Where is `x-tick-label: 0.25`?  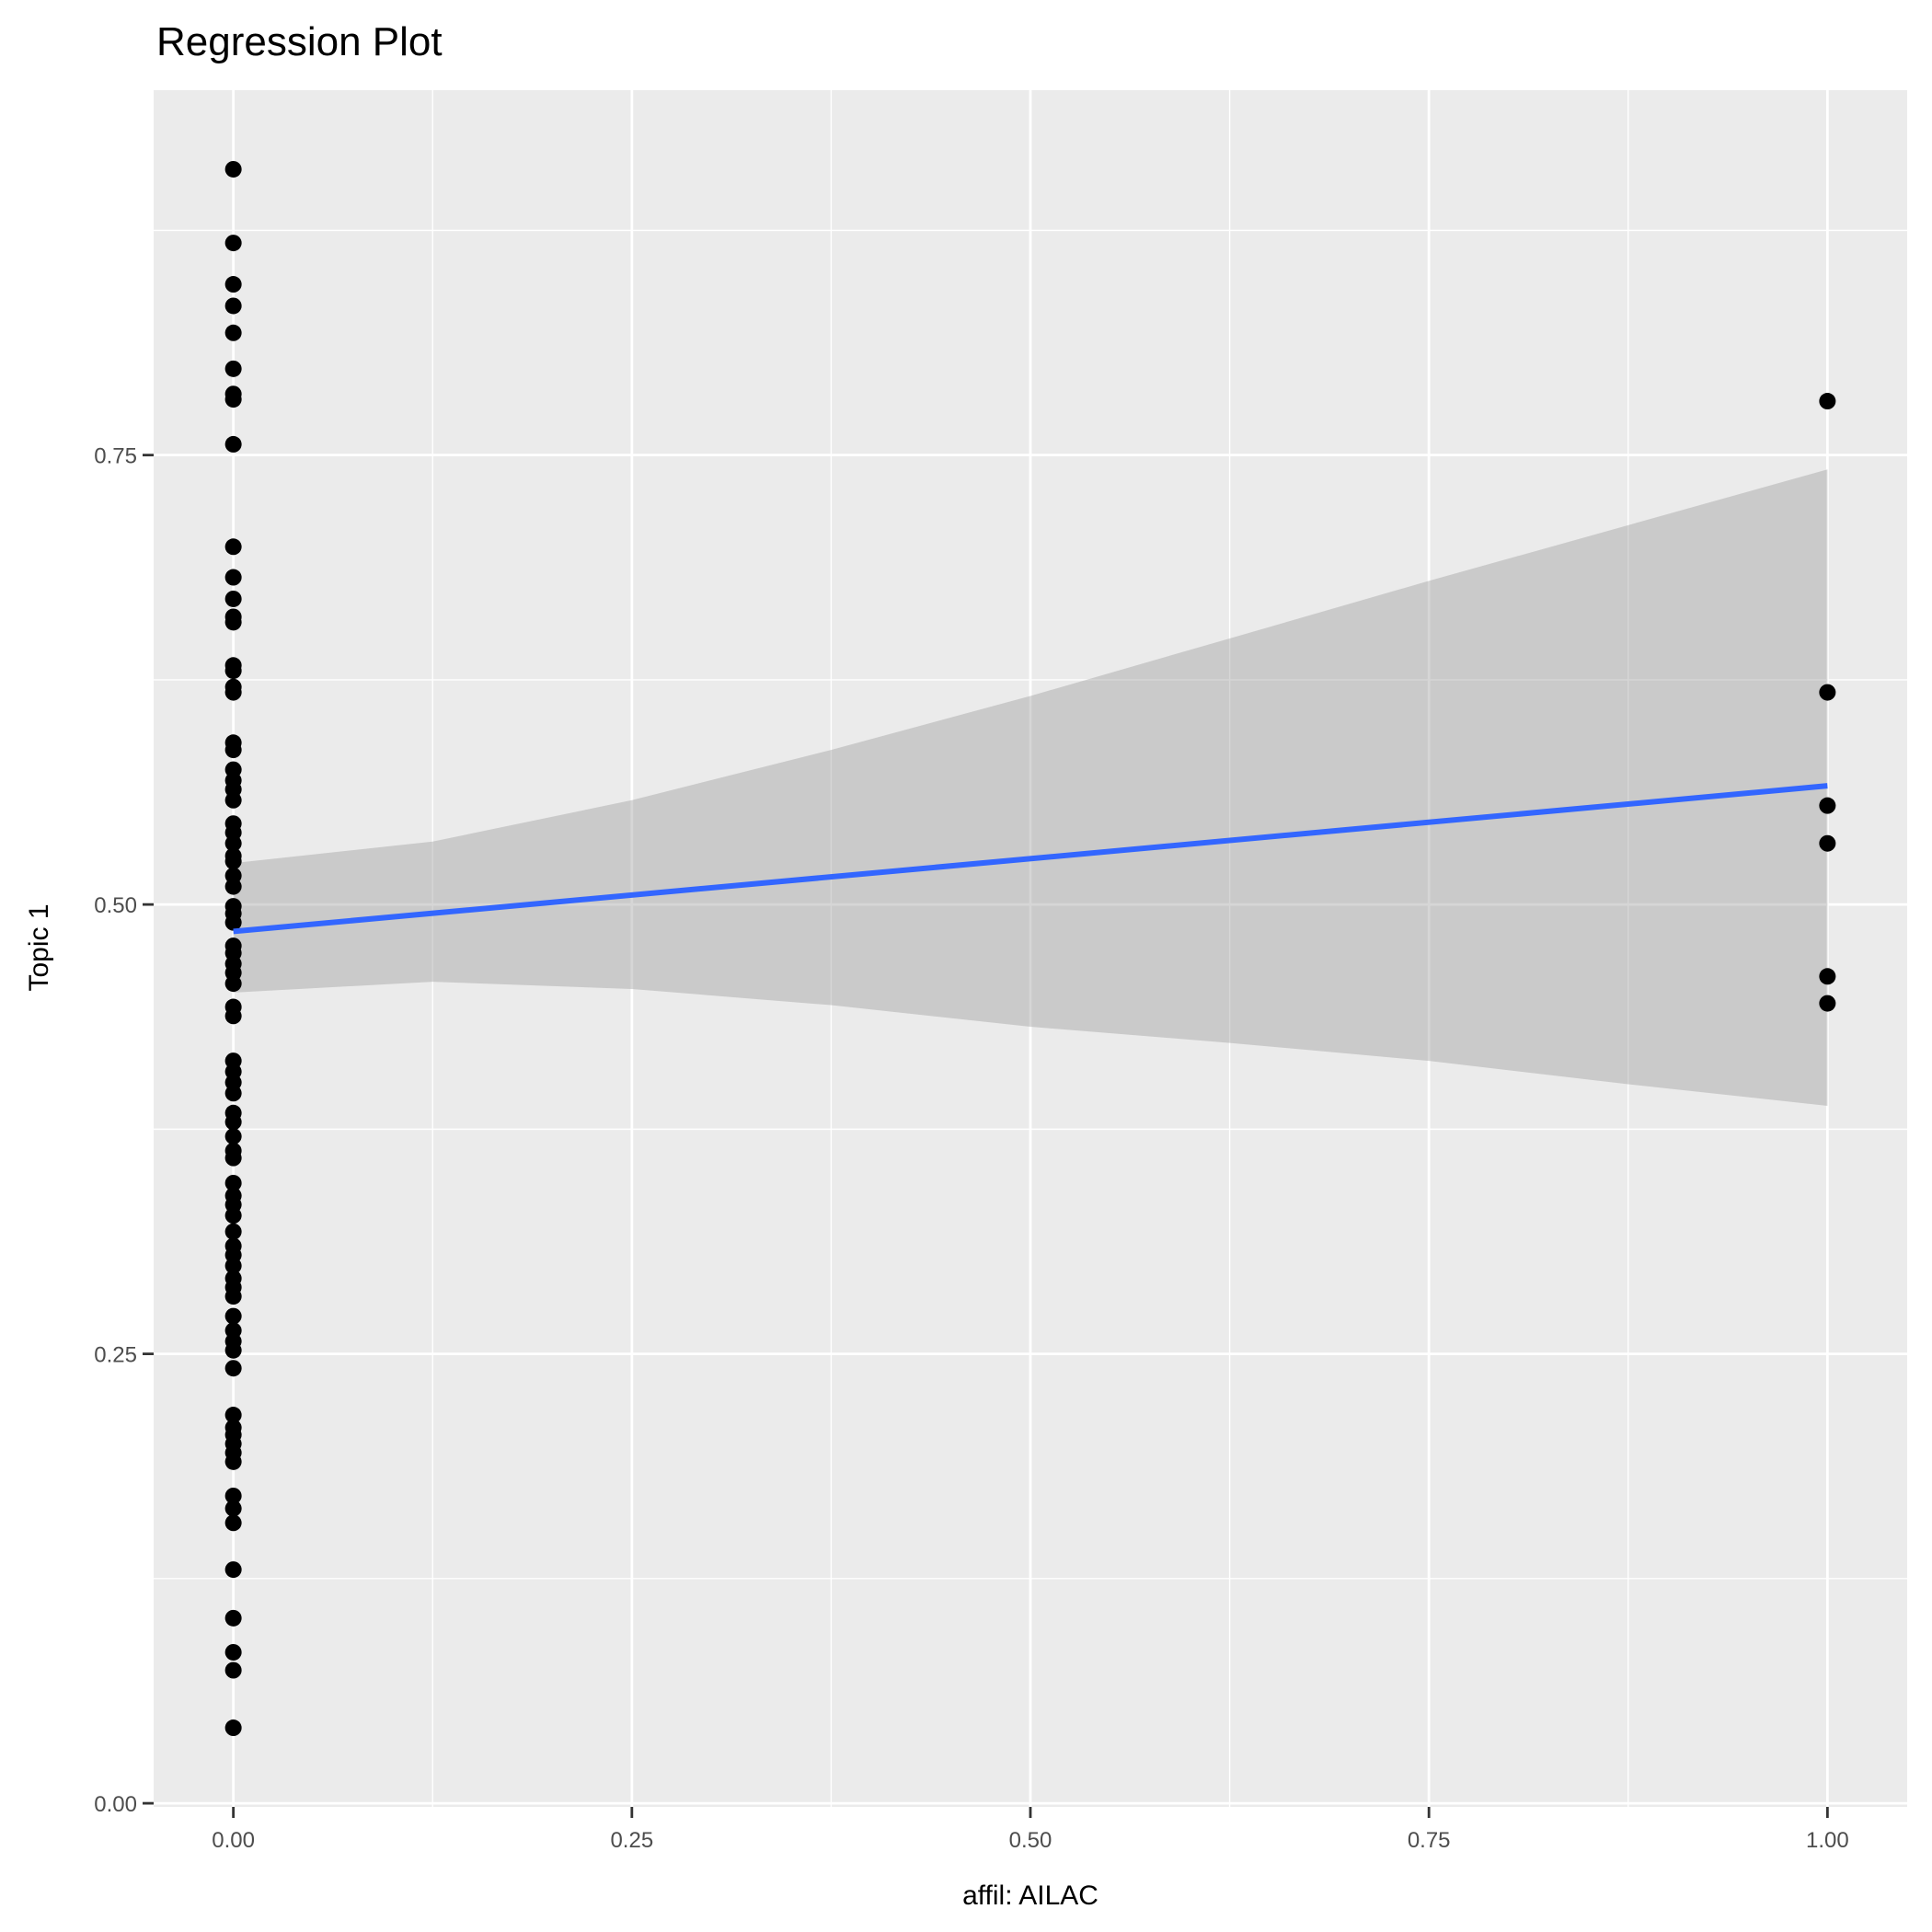
x-tick-label: 0.25 is located at coordinates (631, 1840).